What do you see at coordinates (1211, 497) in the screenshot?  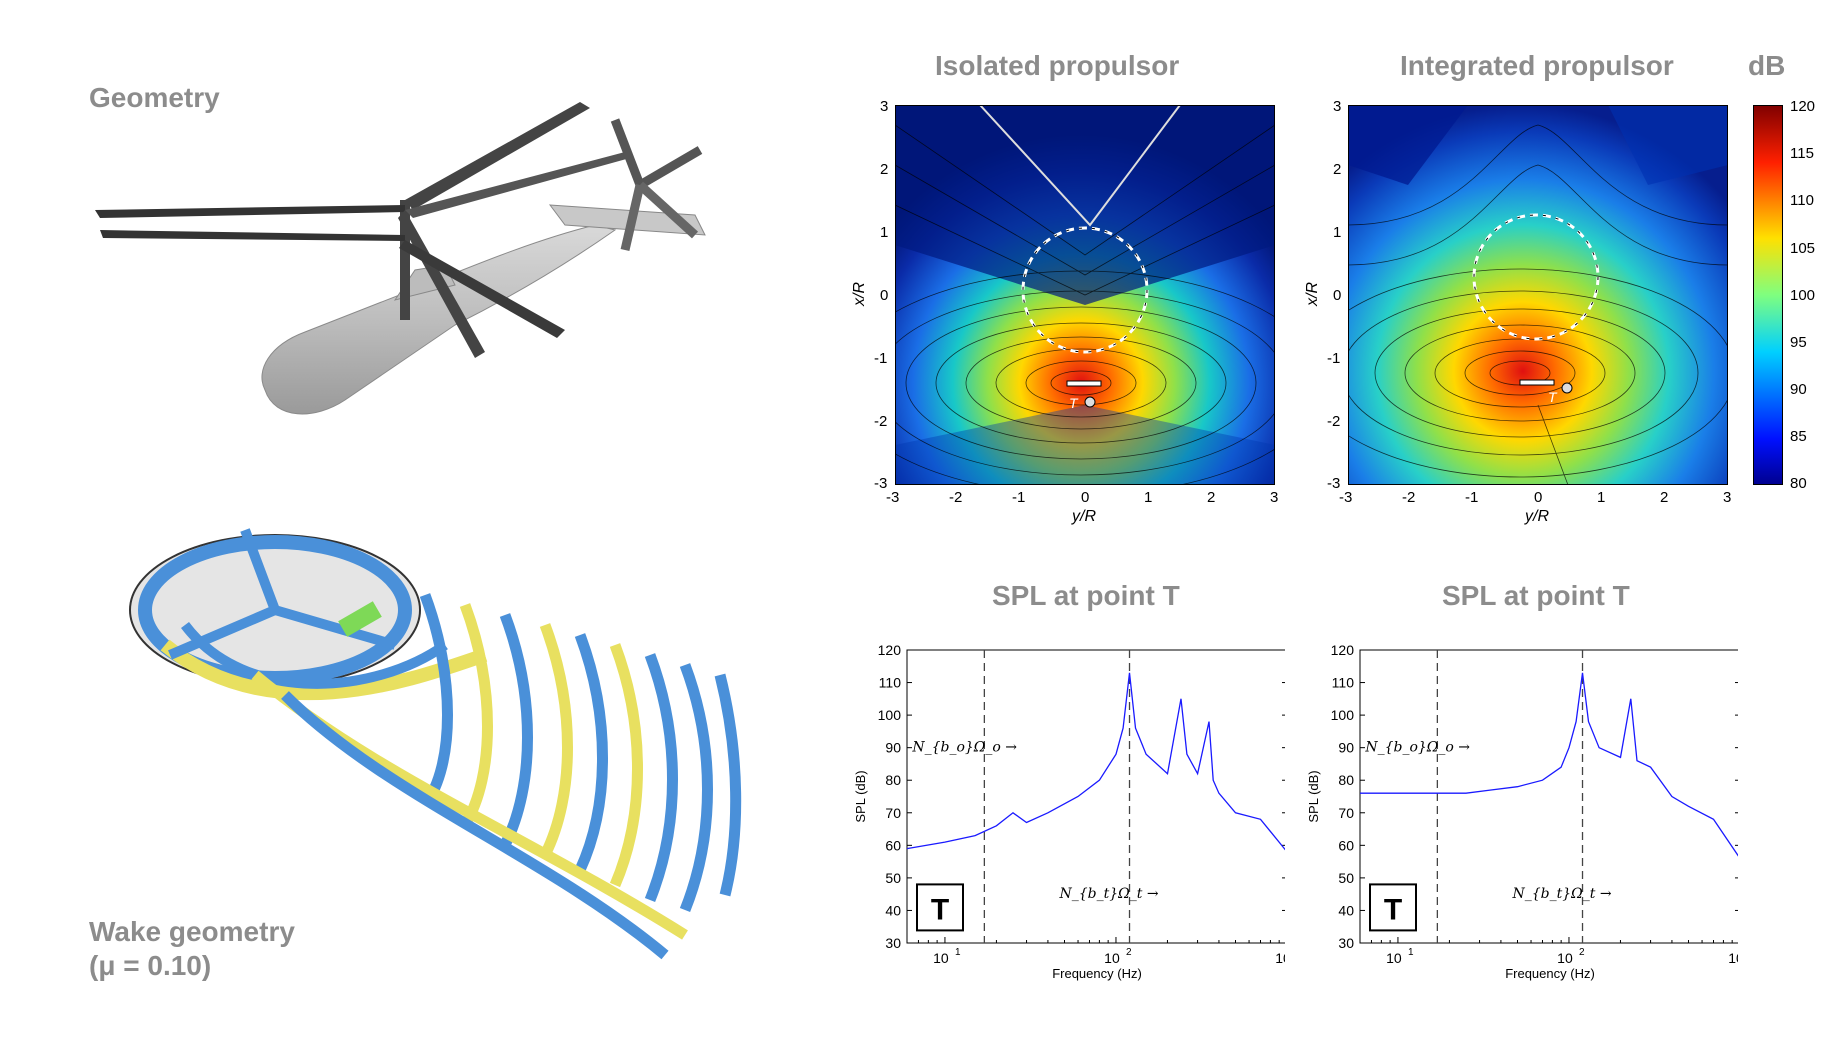 I see `xtick: 2` at bounding box center [1211, 497].